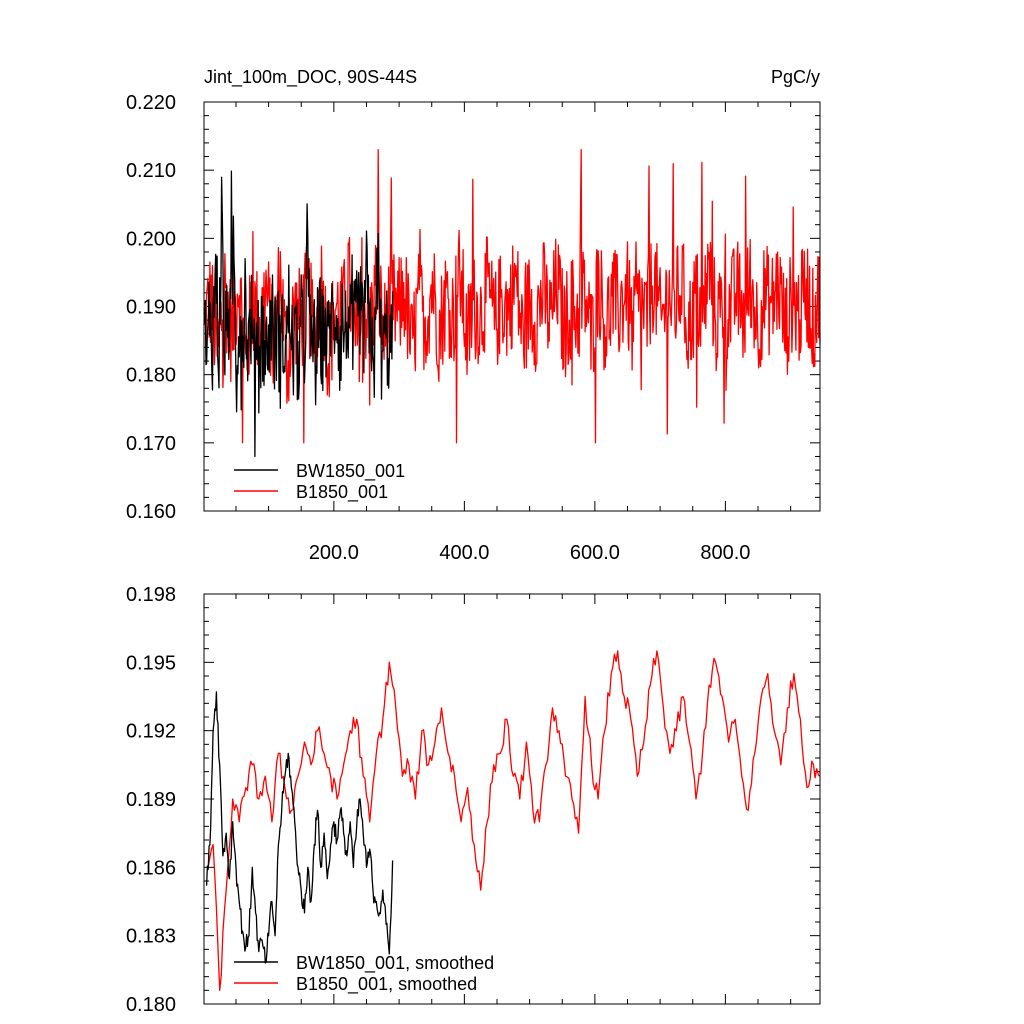  I want to click on y-tick-label: 0.186, so click(151, 868).